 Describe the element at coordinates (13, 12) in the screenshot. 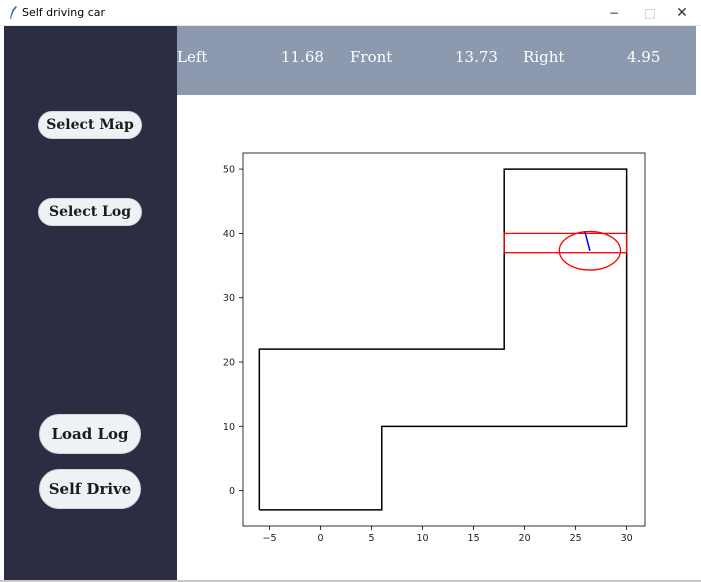

I see `feather-icon` at that location.